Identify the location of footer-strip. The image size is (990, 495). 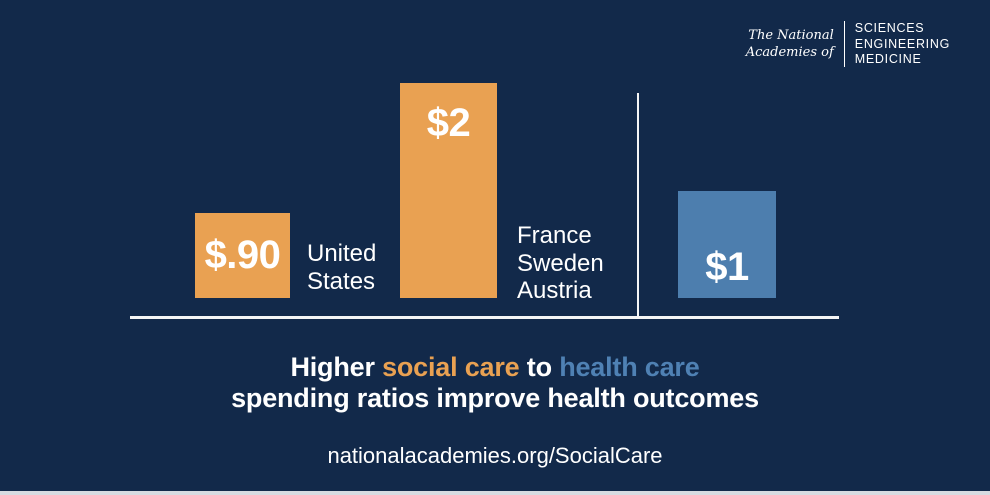
(495, 493).